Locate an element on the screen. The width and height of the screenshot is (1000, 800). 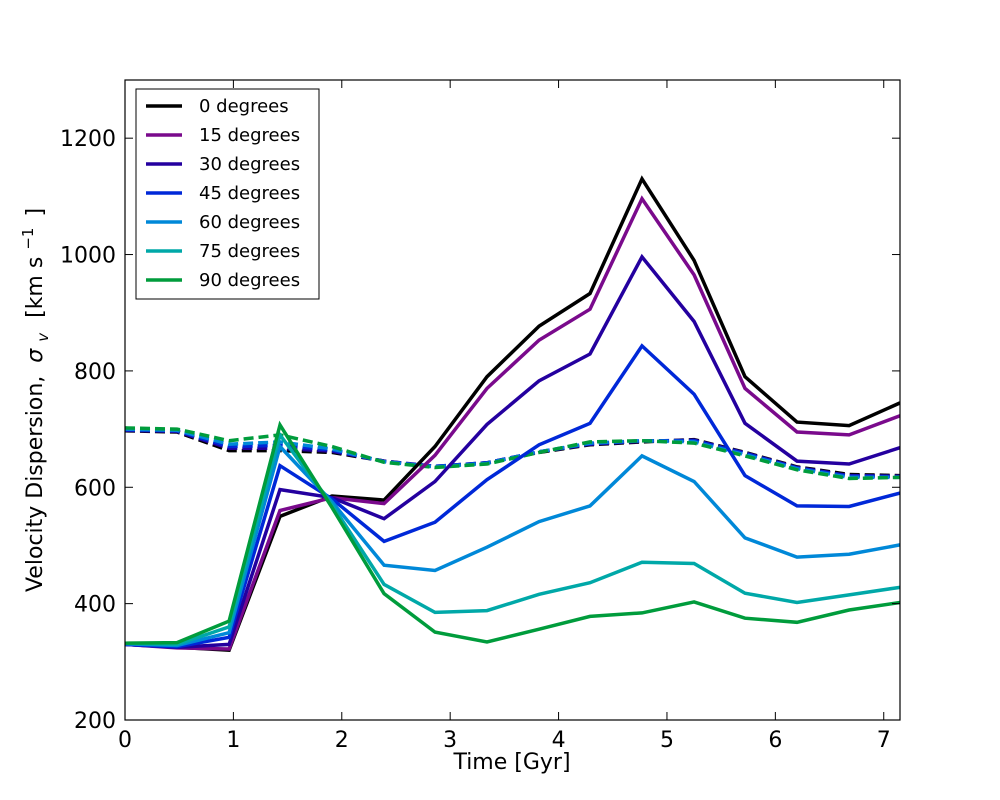
y-axis-title-symbol: σ is located at coordinates (35, 355).